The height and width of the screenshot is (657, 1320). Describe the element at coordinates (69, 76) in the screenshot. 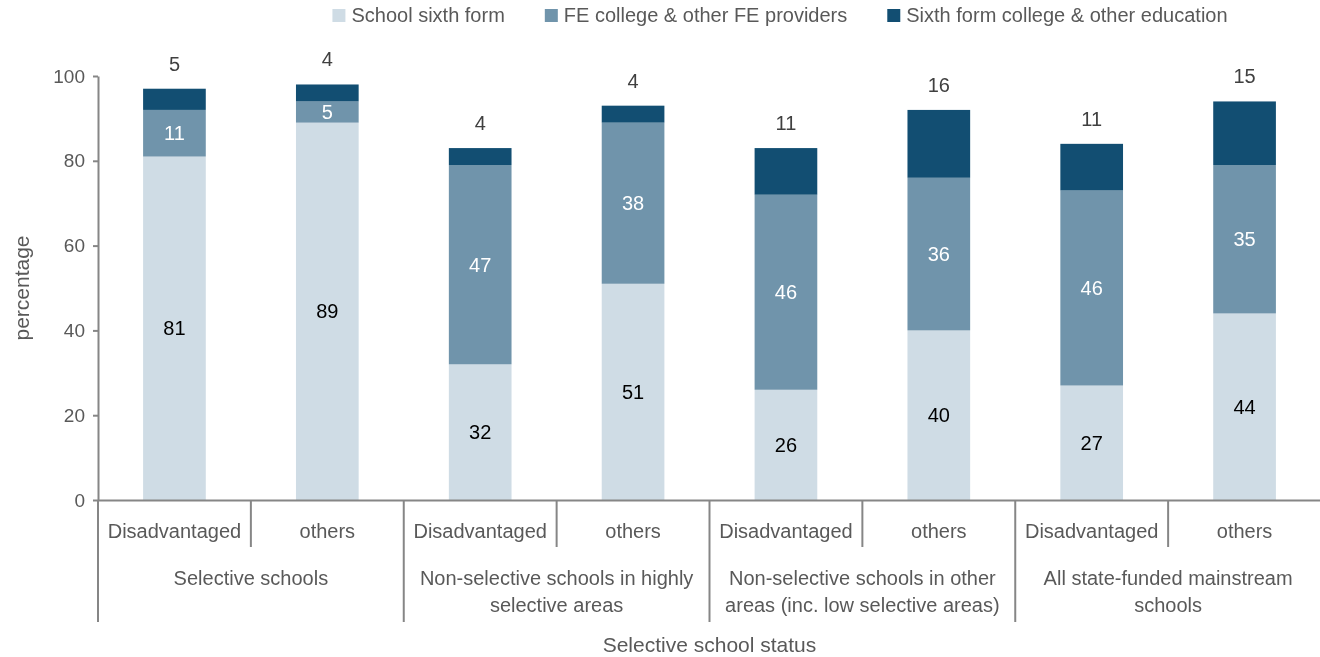

I see `y-tick-label: 100` at that location.